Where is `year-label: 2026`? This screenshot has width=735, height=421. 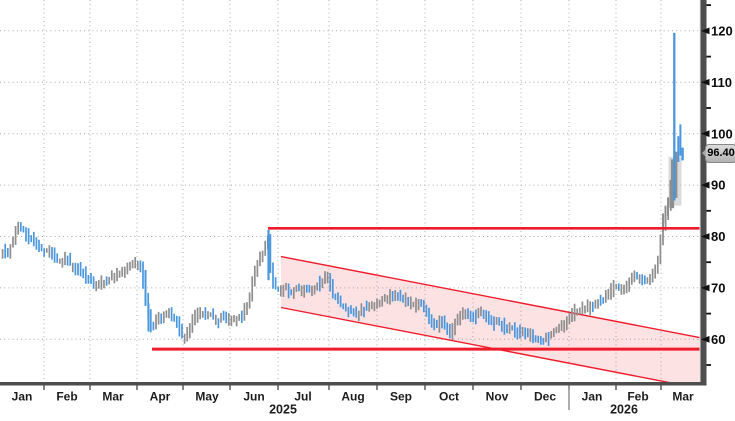
year-label: 2026 is located at coordinates (624, 410).